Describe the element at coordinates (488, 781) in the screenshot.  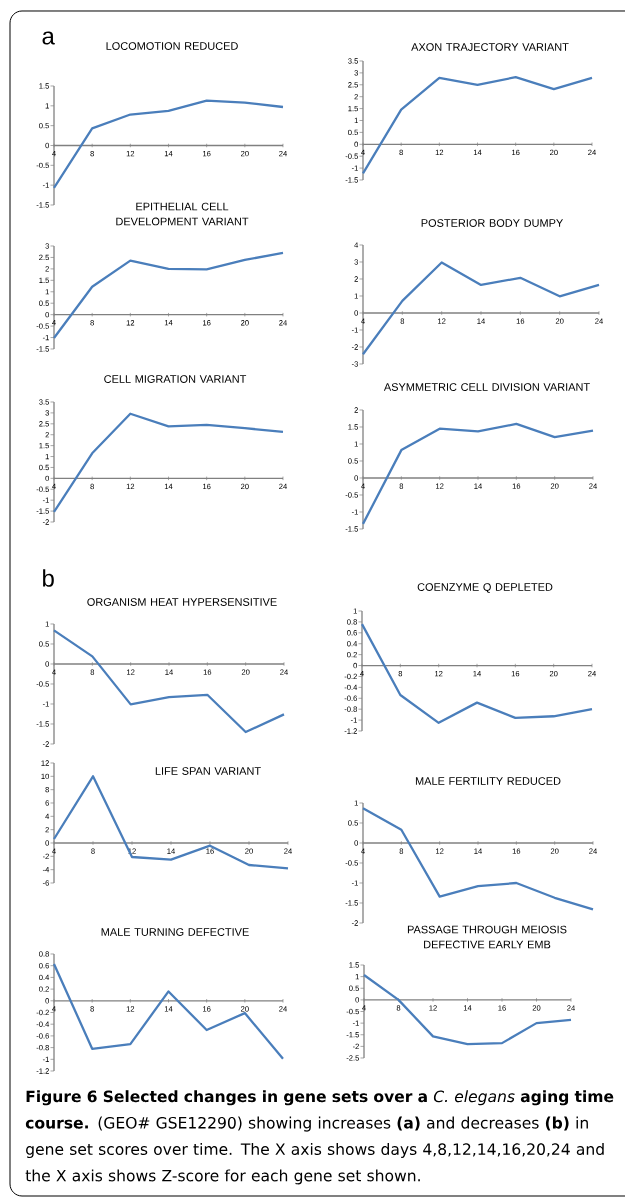
I see `chart-title: MALE FERTILITY REDUCED` at that location.